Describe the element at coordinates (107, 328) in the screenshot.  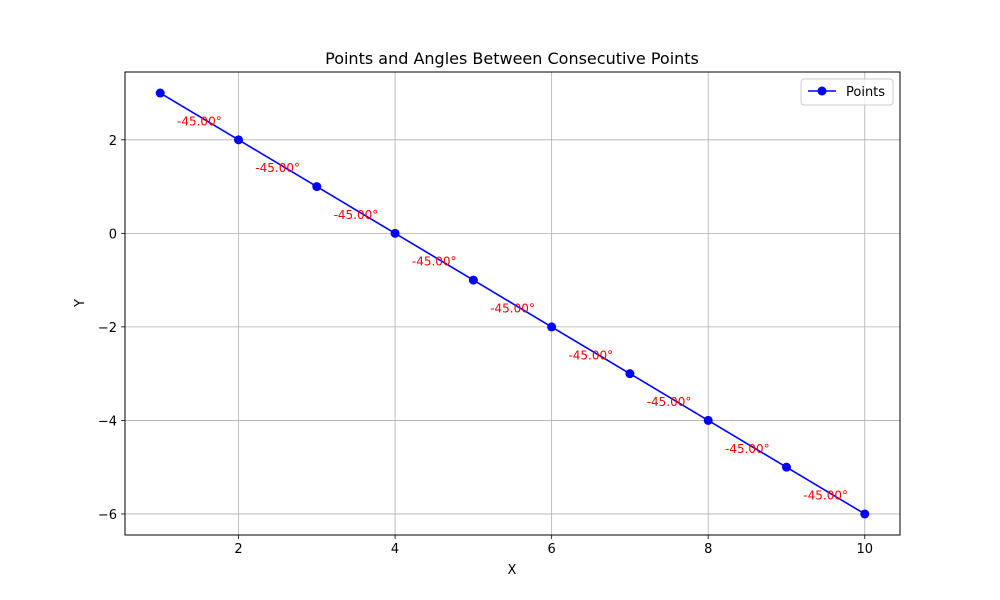
I see `y-tick-label: −2` at that location.